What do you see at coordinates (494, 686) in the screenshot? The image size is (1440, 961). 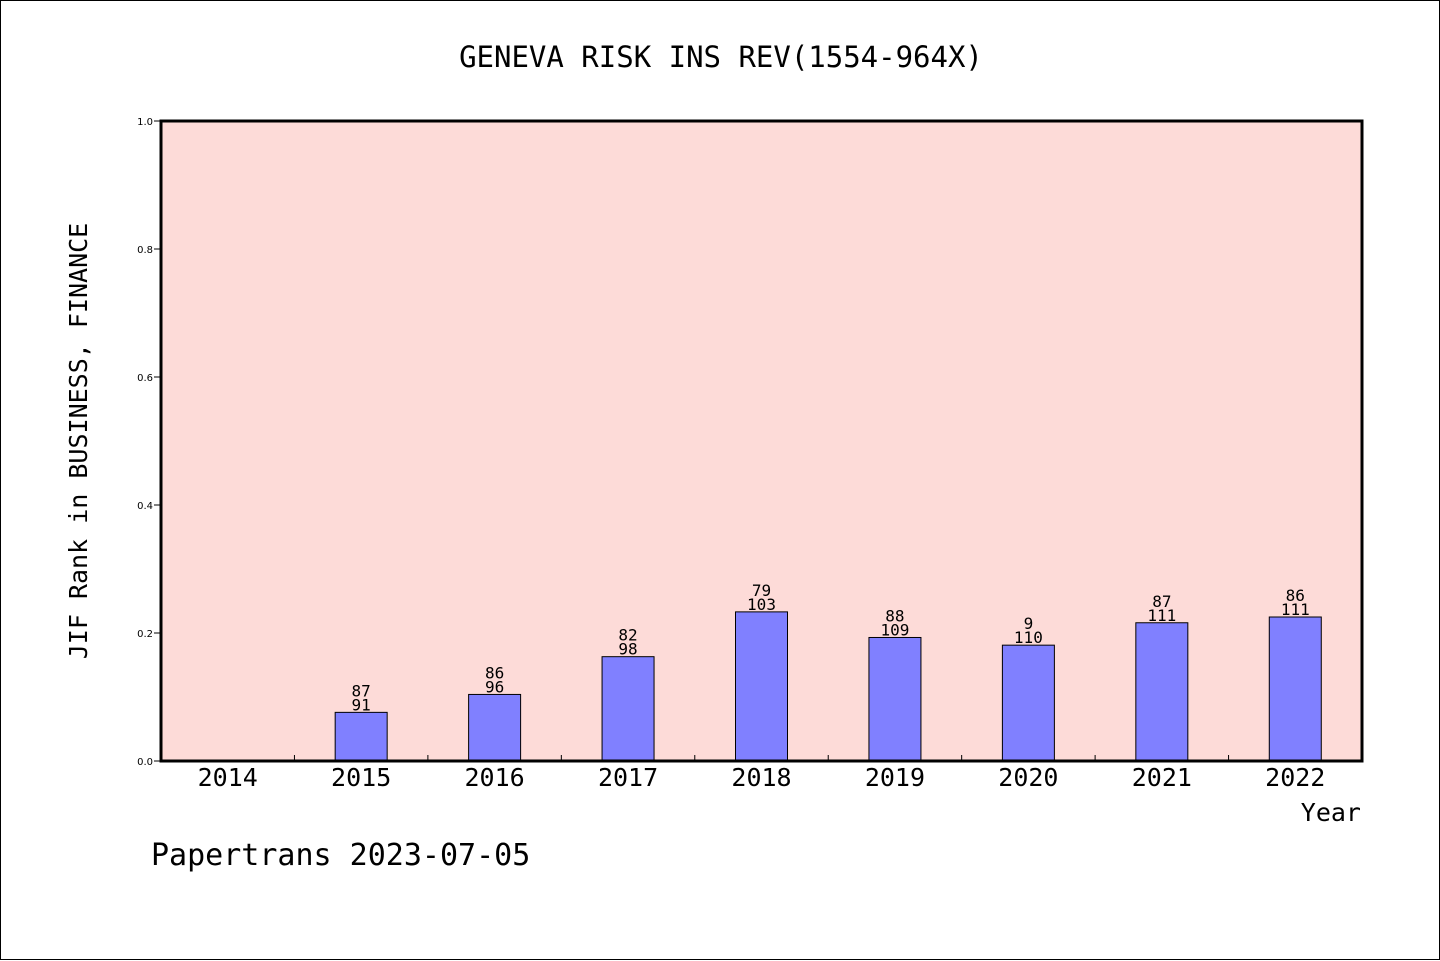 I see `bar-total-label: 96` at bounding box center [494, 686].